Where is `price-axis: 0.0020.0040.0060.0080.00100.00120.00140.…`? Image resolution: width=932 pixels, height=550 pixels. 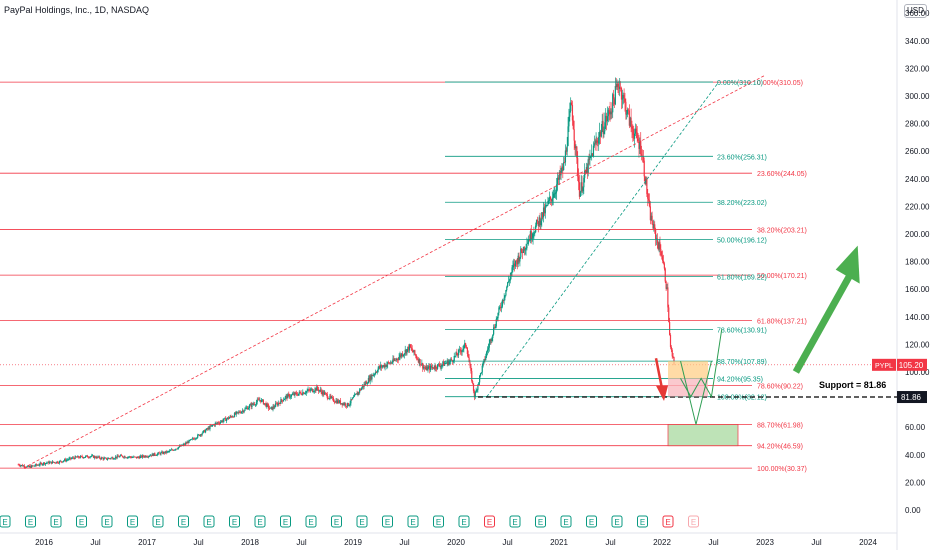 price-axis: 0.0020.0040.0060.0080.00100.00120.00140.… is located at coordinates (901, 262).